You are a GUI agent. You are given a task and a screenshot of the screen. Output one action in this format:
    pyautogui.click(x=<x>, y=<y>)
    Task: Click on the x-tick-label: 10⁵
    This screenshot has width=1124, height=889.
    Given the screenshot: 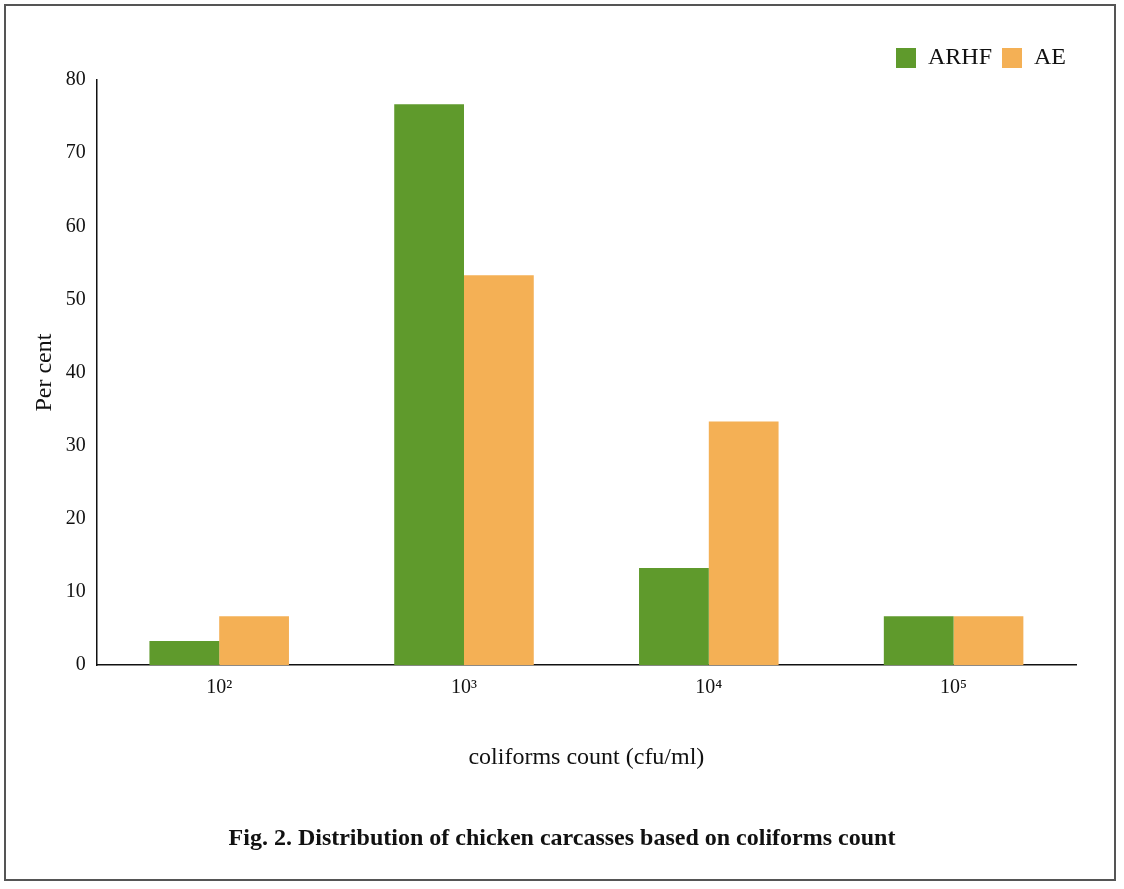 What is the action you would take?
    pyautogui.click(x=954, y=686)
    